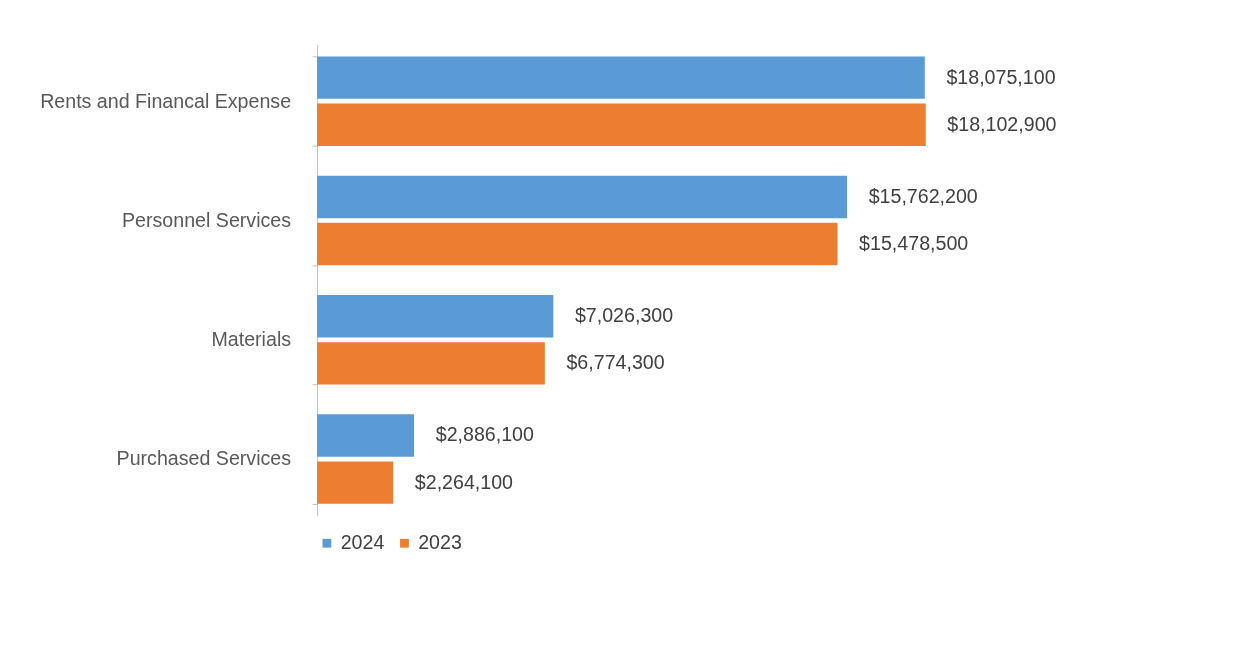 Image resolution: width=1234 pixels, height=650 pixels. What do you see at coordinates (464, 481) in the screenshot?
I see `data-label: $2,264,100` at bounding box center [464, 481].